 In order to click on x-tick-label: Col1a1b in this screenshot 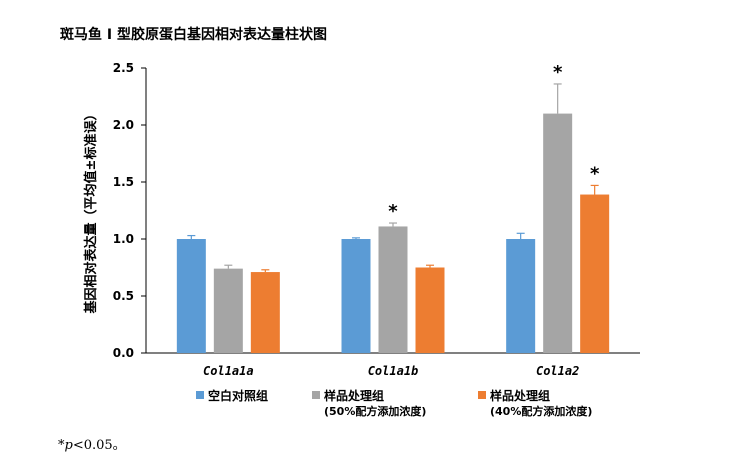, I will do `click(393, 371)`.